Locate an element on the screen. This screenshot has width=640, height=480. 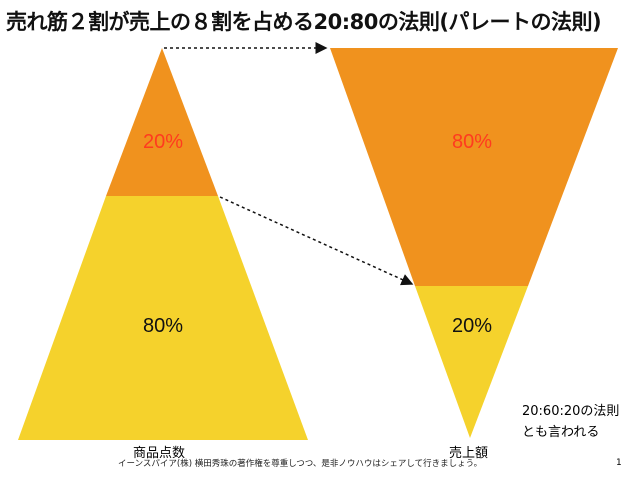
left-top-percent: 20% is located at coordinates (163, 142).